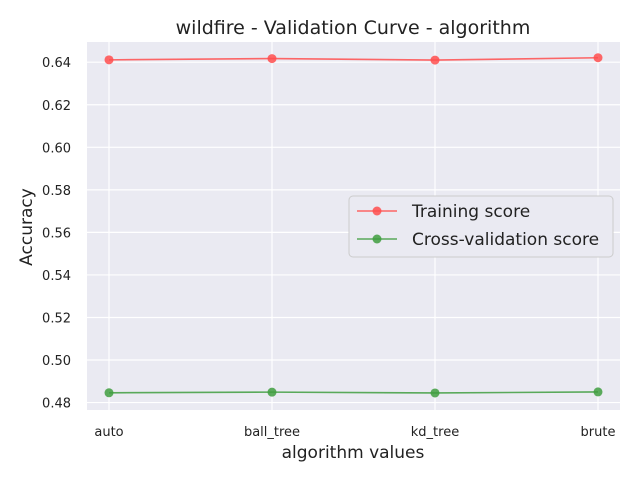 The width and height of the screenshot is (640, 480). Describe the element at coordinates (56, 63) in the screenshot. I see `y-tick-label: 0.64` at that location.